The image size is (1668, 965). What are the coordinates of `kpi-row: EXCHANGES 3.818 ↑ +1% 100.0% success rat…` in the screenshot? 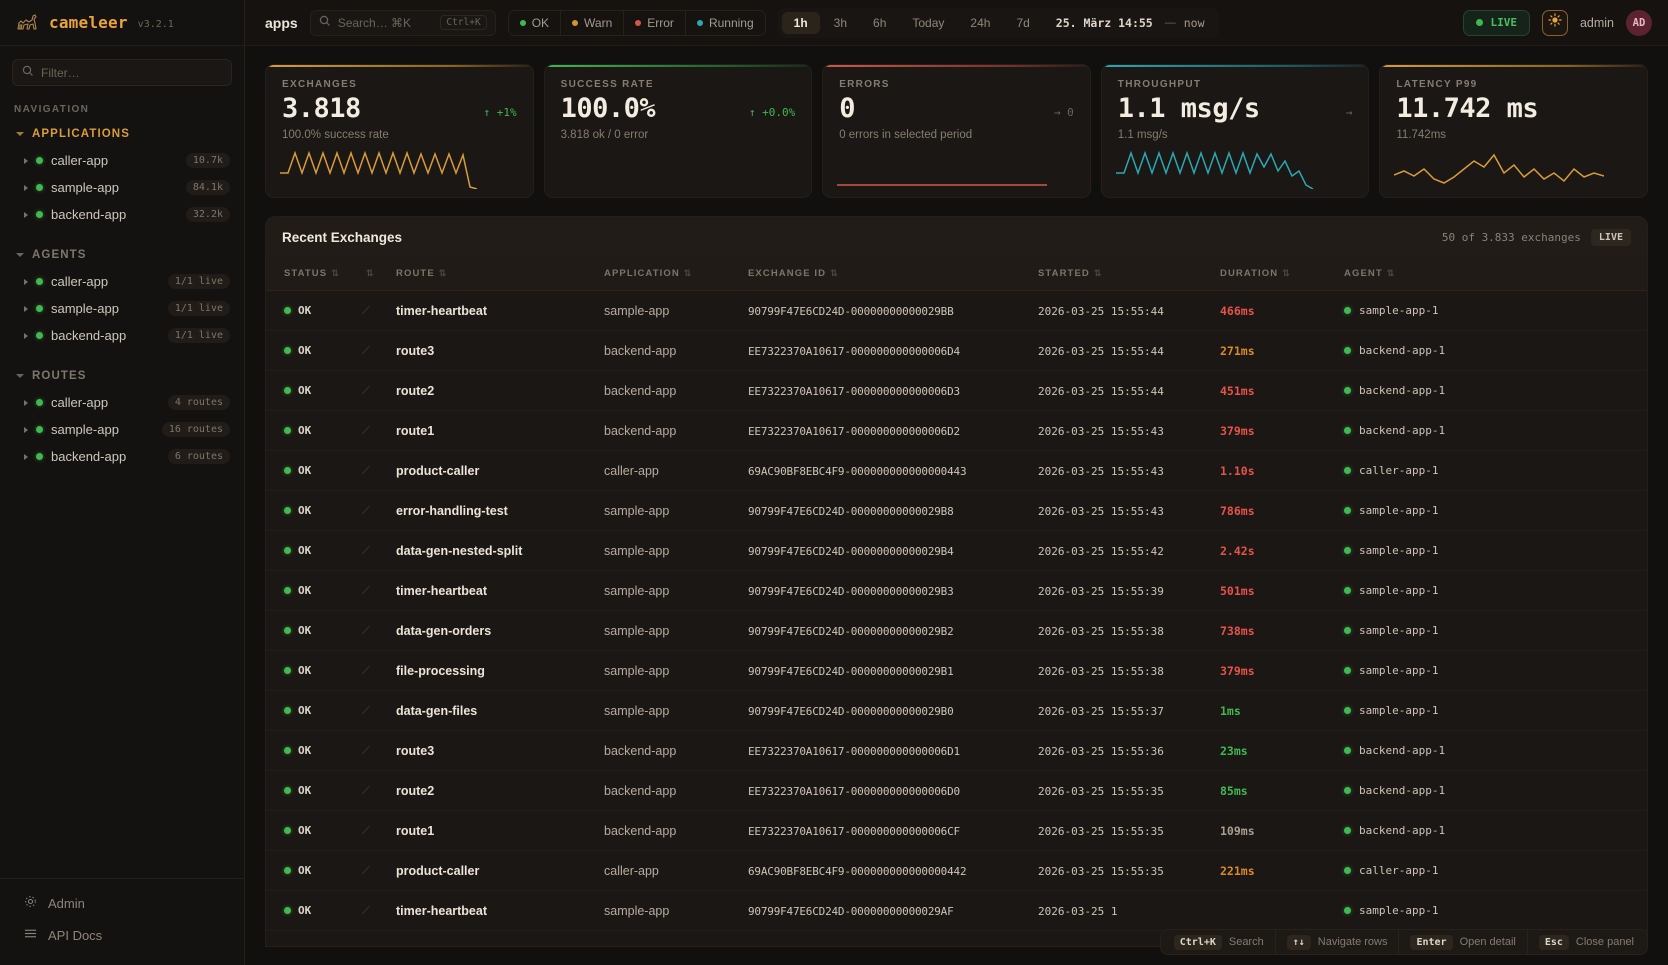 It's located at (956, 131).